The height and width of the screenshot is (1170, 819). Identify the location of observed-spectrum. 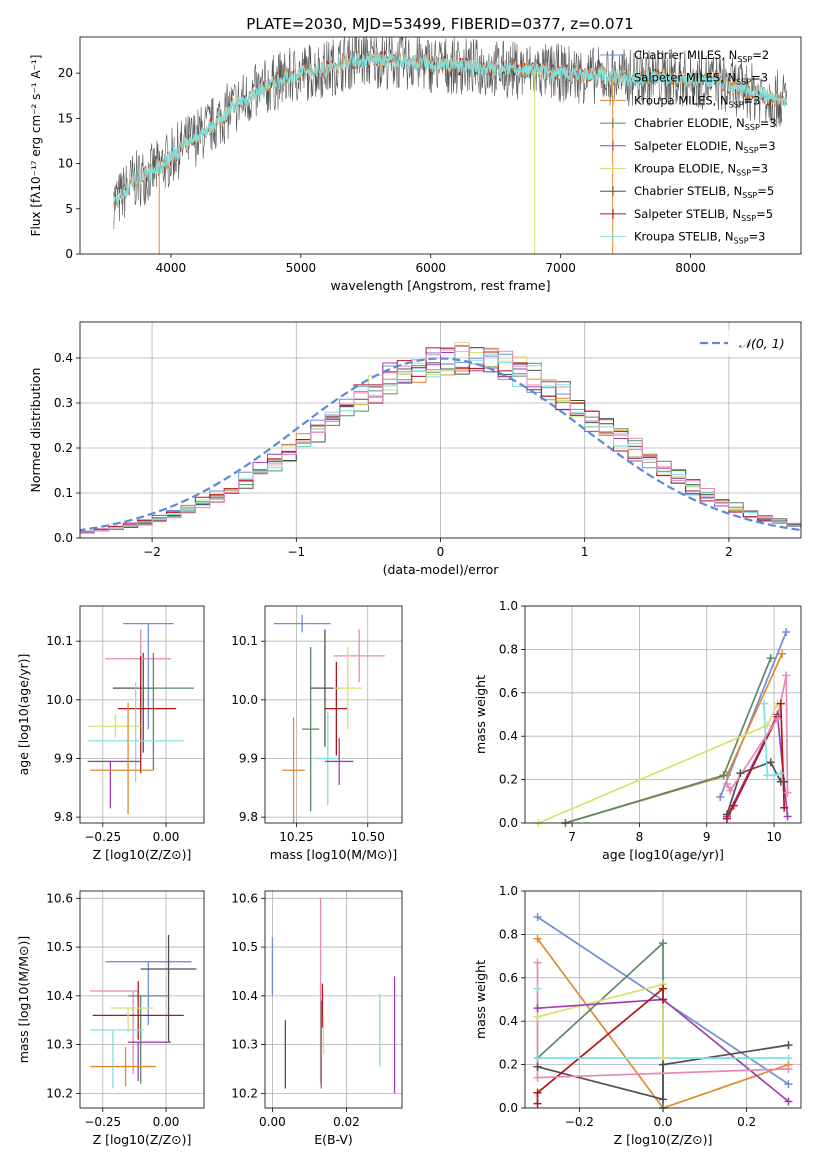
(450, 133).